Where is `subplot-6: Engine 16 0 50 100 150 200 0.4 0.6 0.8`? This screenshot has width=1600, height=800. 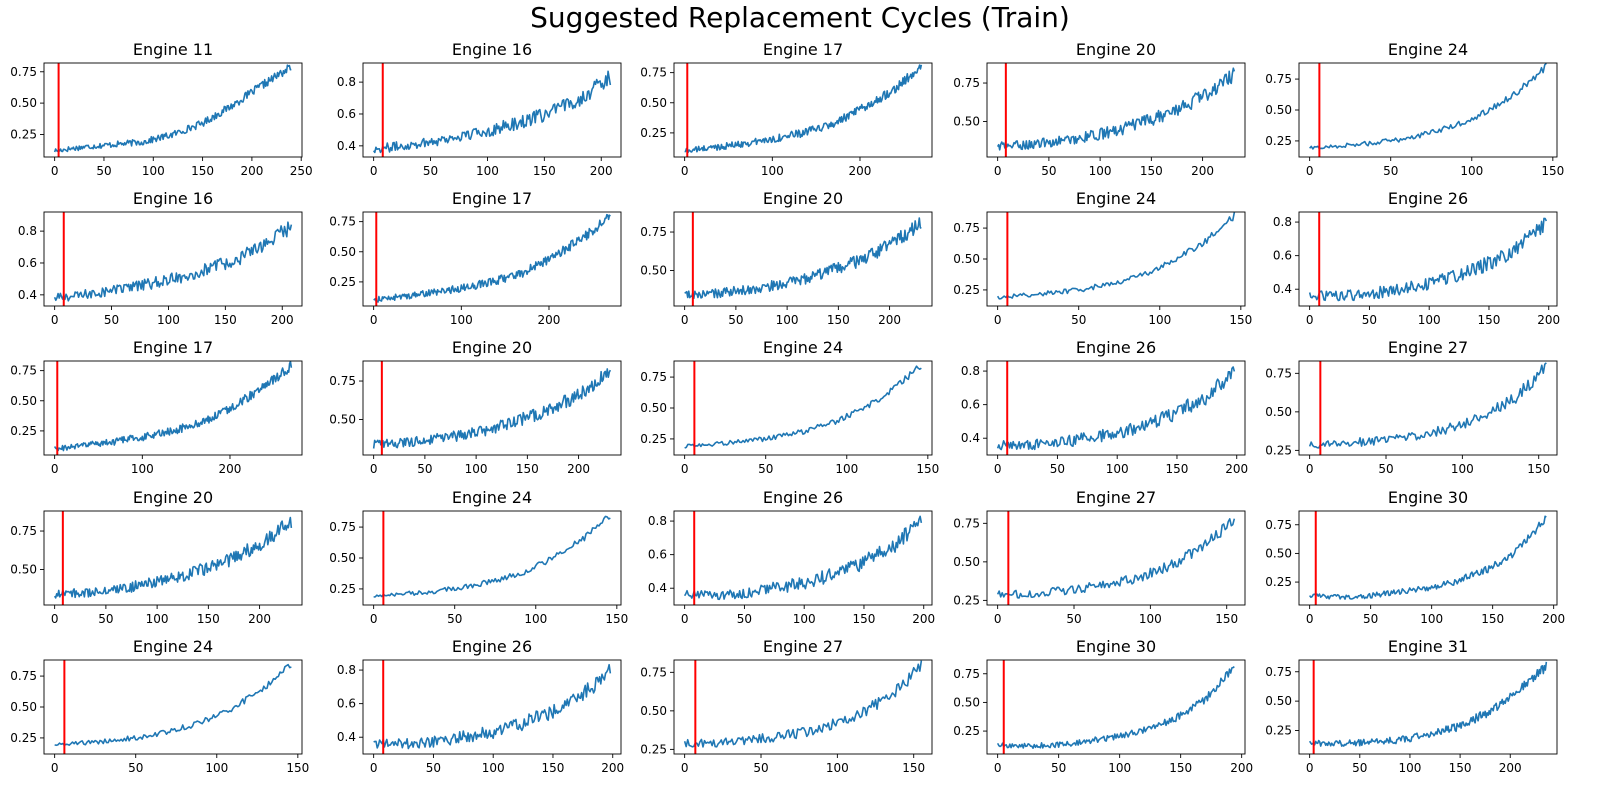
subplot-6: Engine 16 0 50 100 150 200 0.4 0.6 0.8 is located at coordinates (160, 258).